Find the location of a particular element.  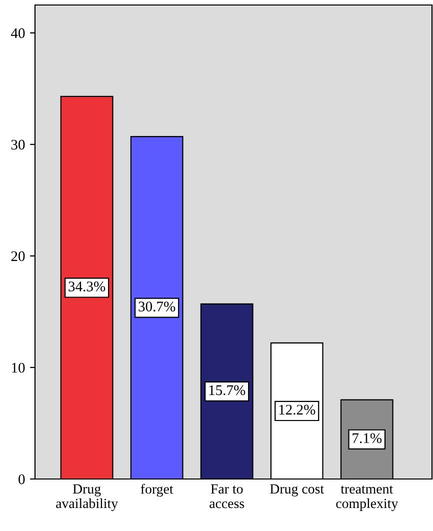

x-tick-label: Drug cost is located at coordinates (297, 490).